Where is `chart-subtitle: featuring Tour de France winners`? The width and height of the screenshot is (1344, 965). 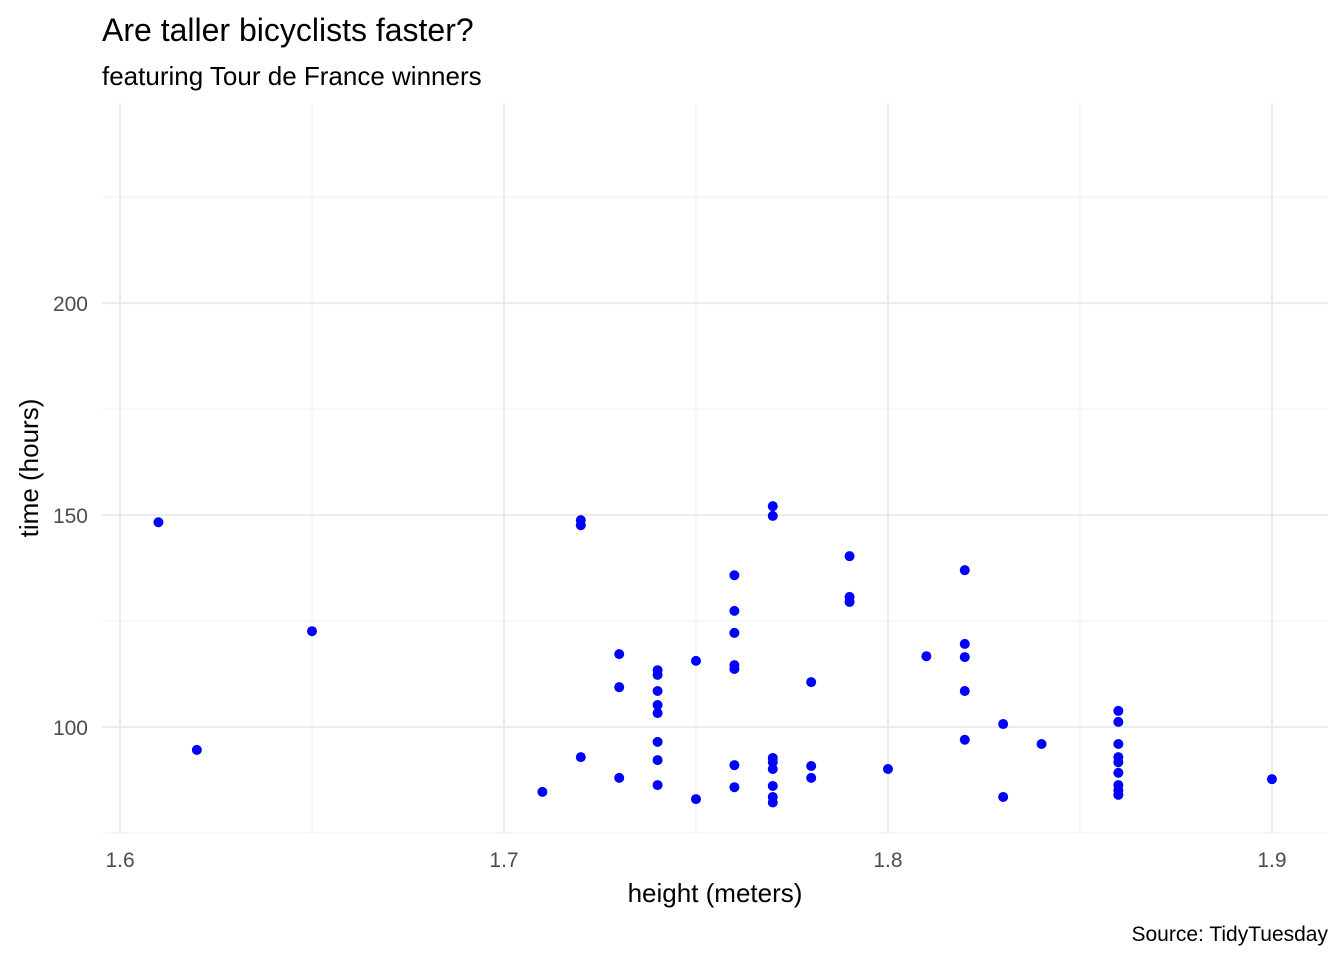 chart-subtitle: featuring Tour de France winners is located at coordinates (292, 76).